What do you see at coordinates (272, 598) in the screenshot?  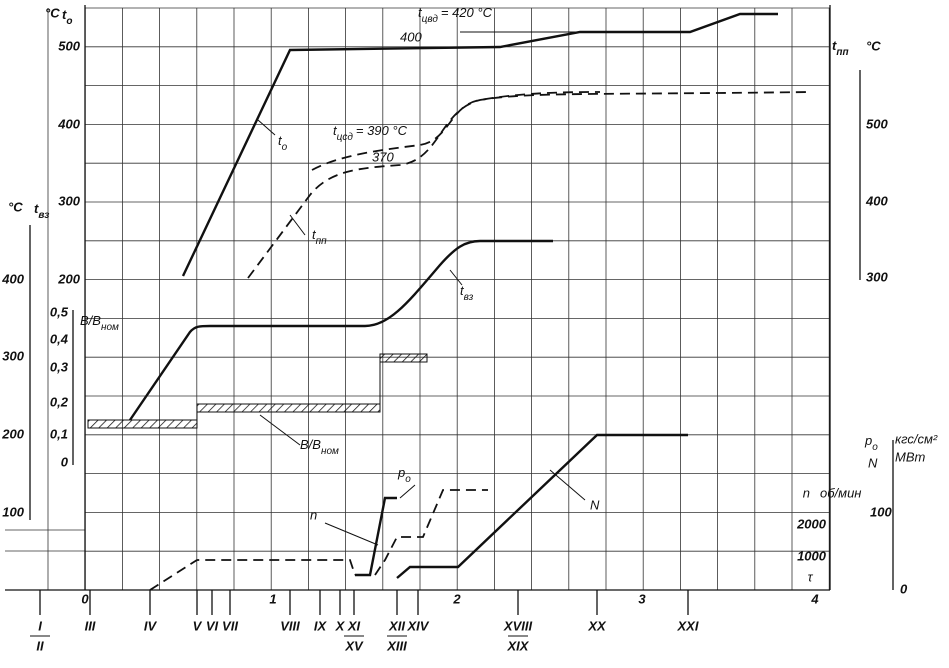 I see `label: 1` at bounding box center [272, 598].